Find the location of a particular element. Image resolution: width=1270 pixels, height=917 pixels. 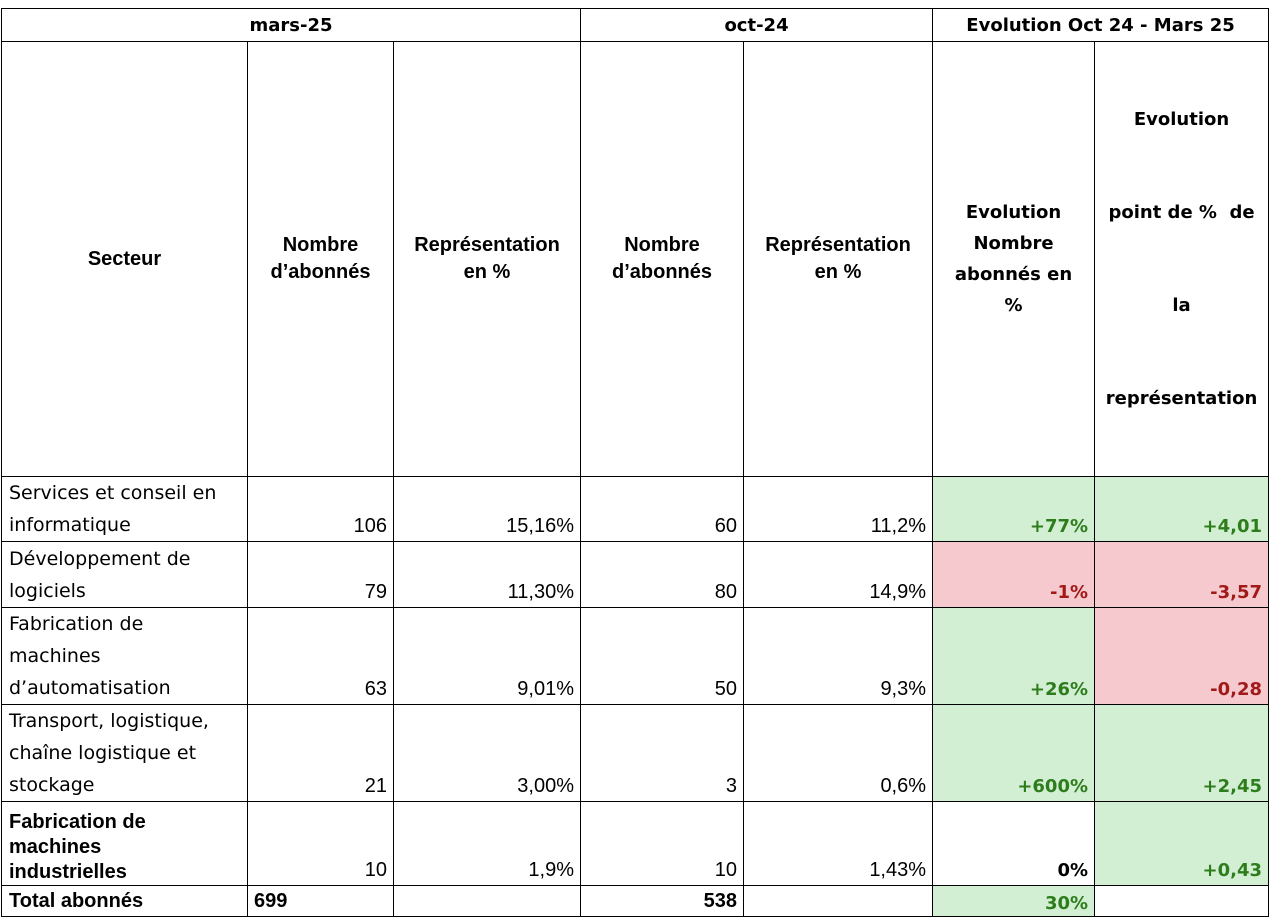

representation-mar: 9,01% is located at coordinates (487, 656).